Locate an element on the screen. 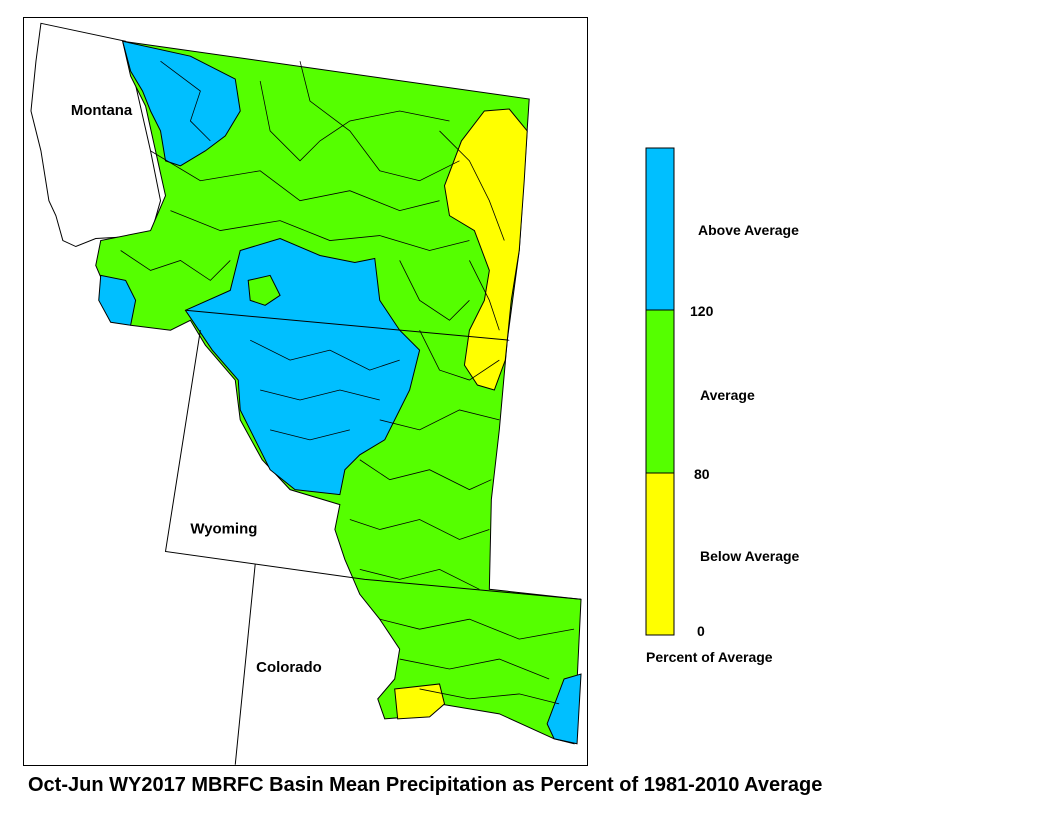 The height and width of the screenshot is (816, 1056). state-label-montana: Montana is located at coordinates (102, 110).